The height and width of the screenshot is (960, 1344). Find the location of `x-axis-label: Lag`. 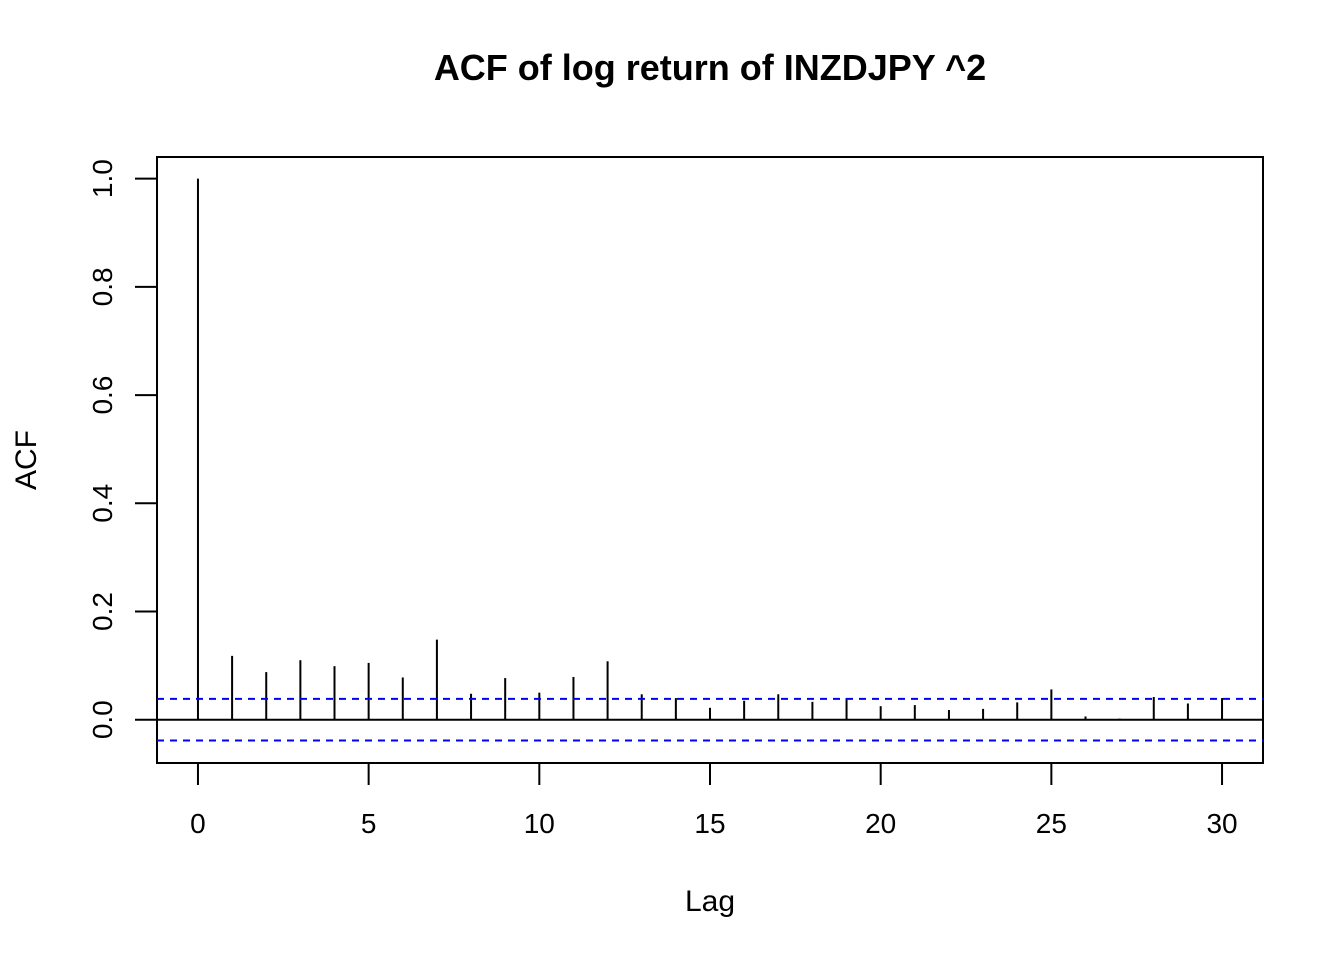

x-axis-label: Lag is located at coordinates (710, 901).